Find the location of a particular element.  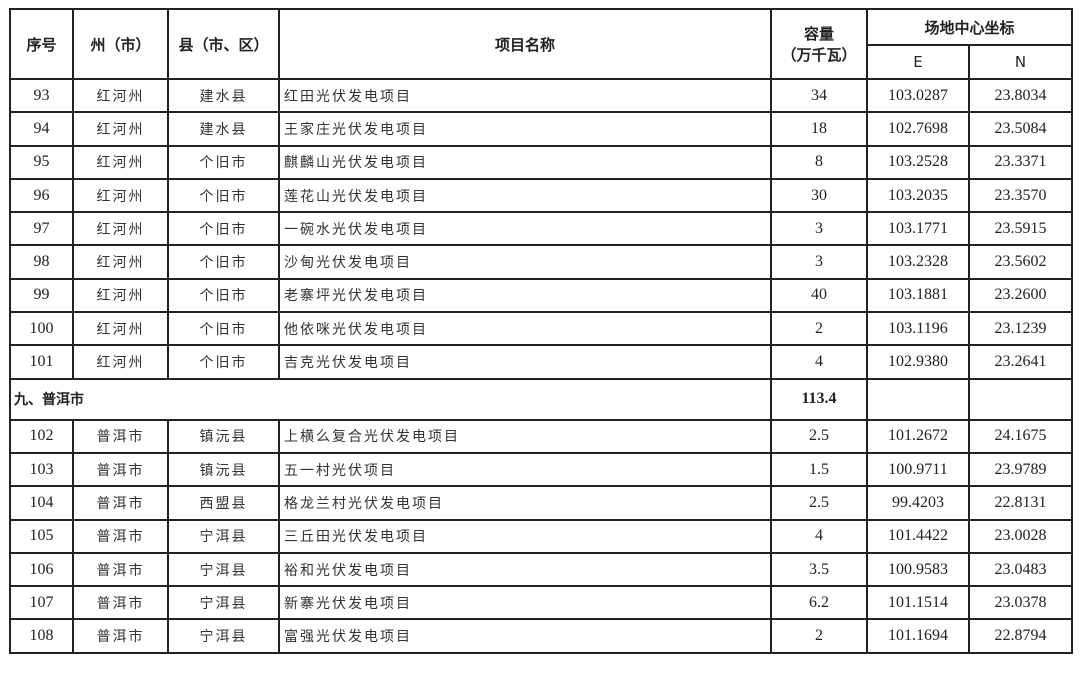

cell-n: 24.1675 is located at coordinates (1020, 436).